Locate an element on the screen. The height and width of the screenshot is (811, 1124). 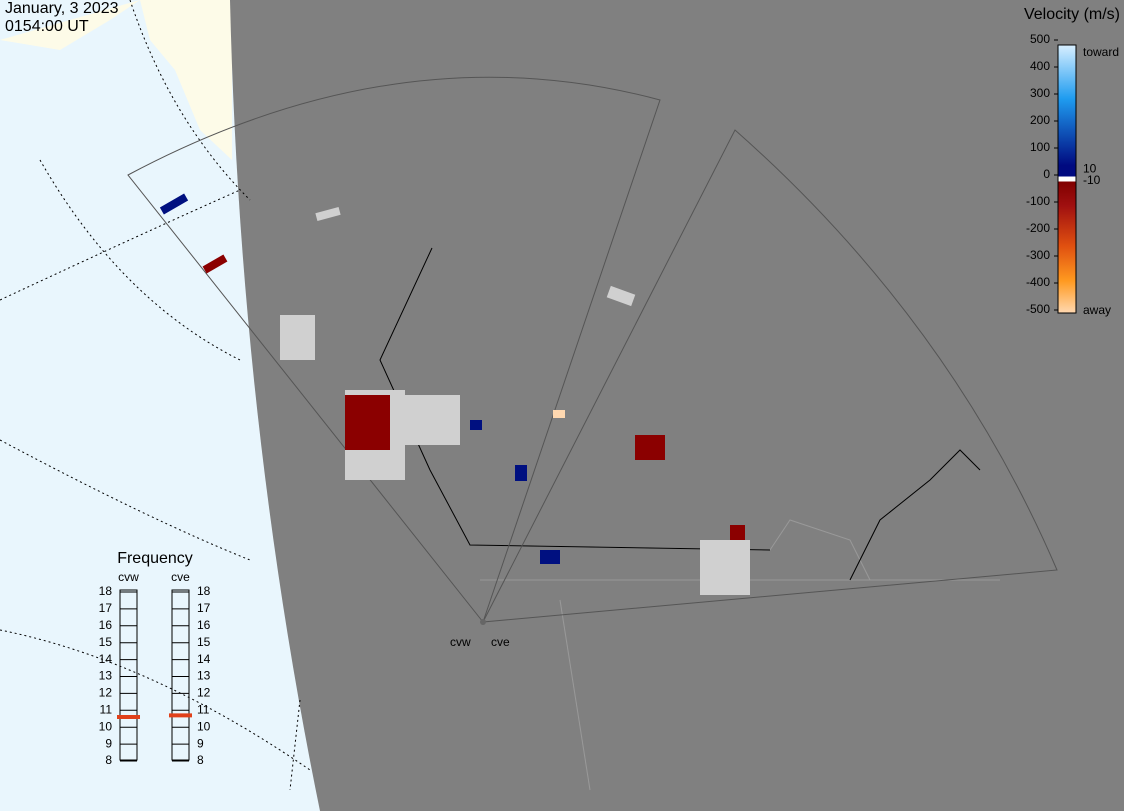
scale-tick-label: -500 is located at coordinates (1038, 309).